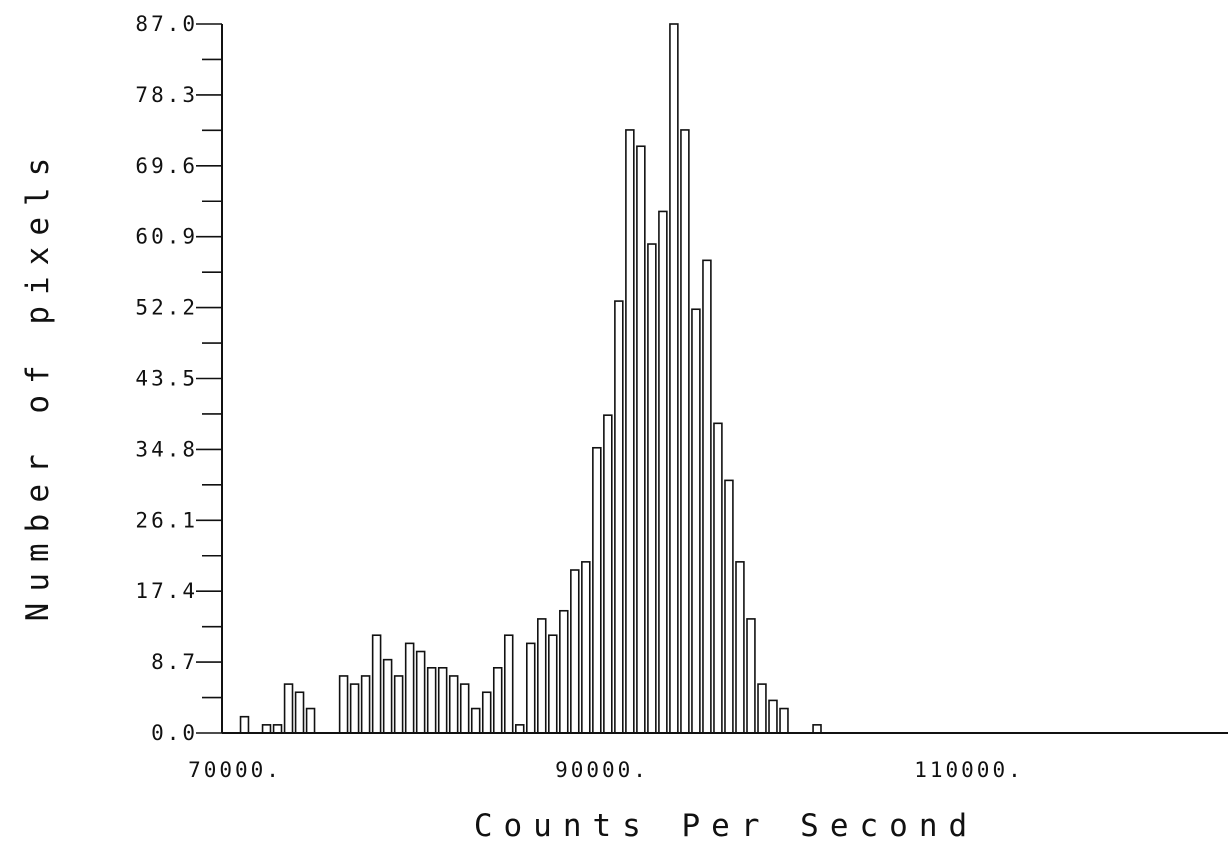 This screenshot has height=843, width=1228. What do you see at coordinates (166, 449) in the screenshot?
I see `y-tick-label: 34.8` at bounding box center [166, 449].